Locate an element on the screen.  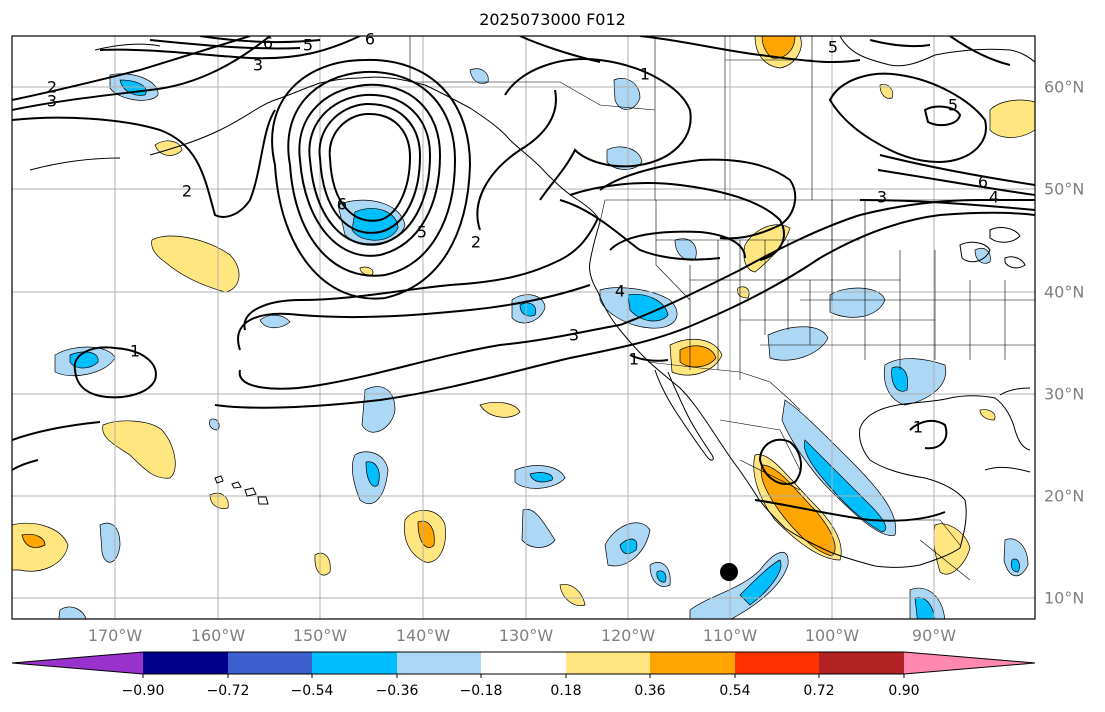
lon-label: 140°W is located at coordinates (423, 635).